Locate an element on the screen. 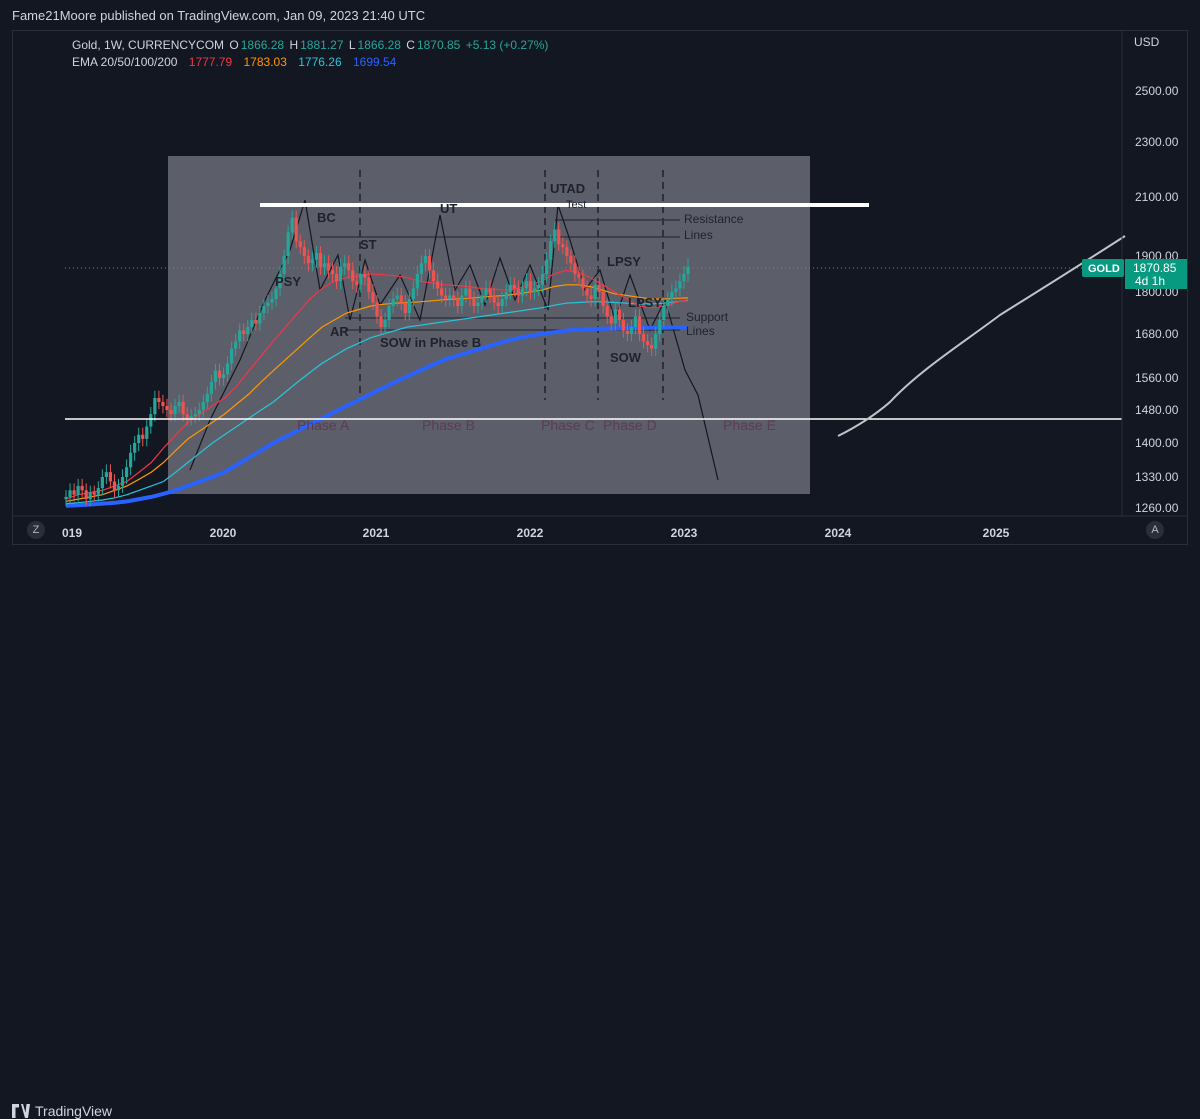 The width and height of the screenshot is (1200, 1119). label-support-lines: Lines is located at coordinates (700, 331).